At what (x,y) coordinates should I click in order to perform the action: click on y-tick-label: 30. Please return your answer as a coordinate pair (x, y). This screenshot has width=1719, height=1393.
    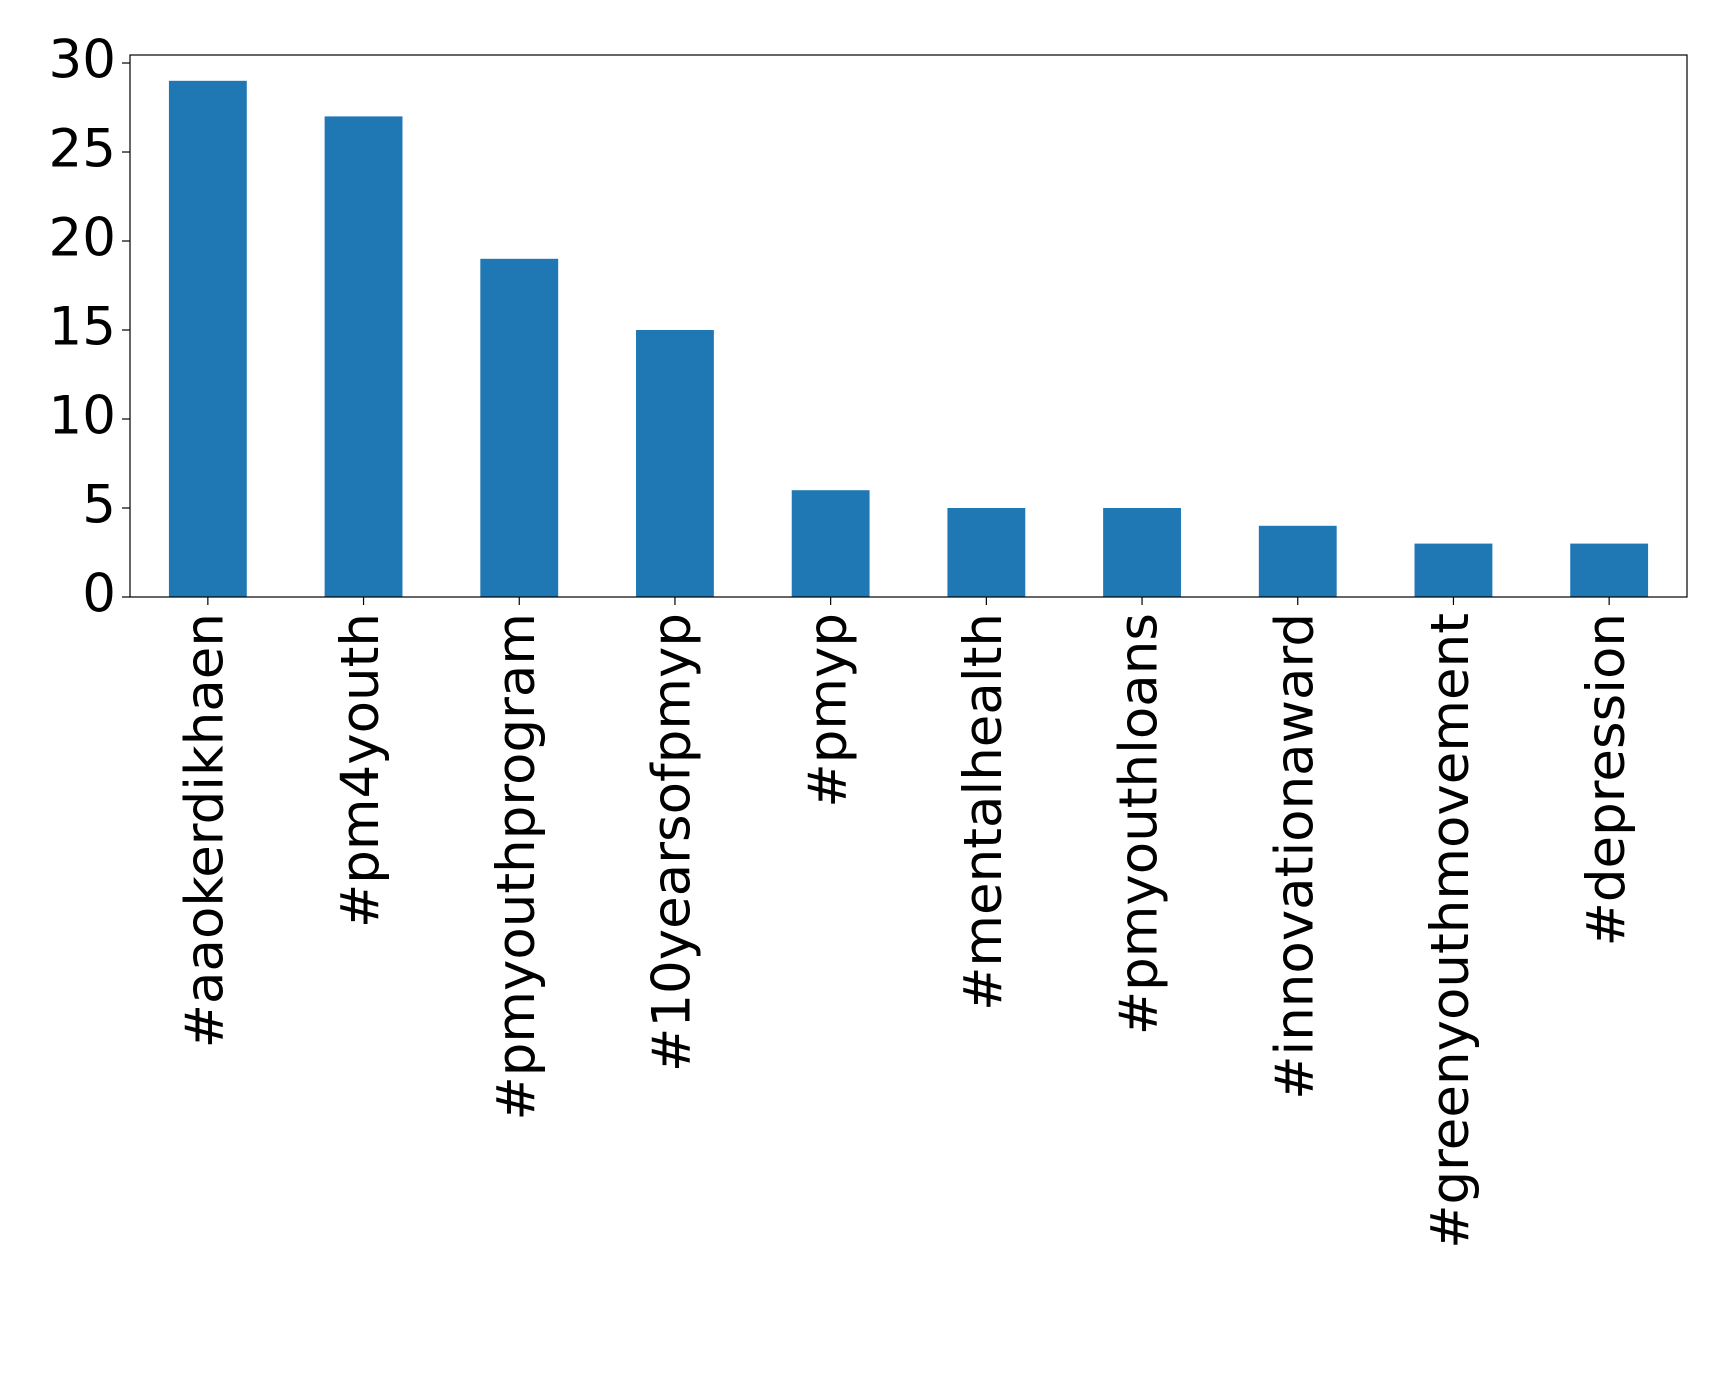
    Looking at the image, I should click on (82, 60).